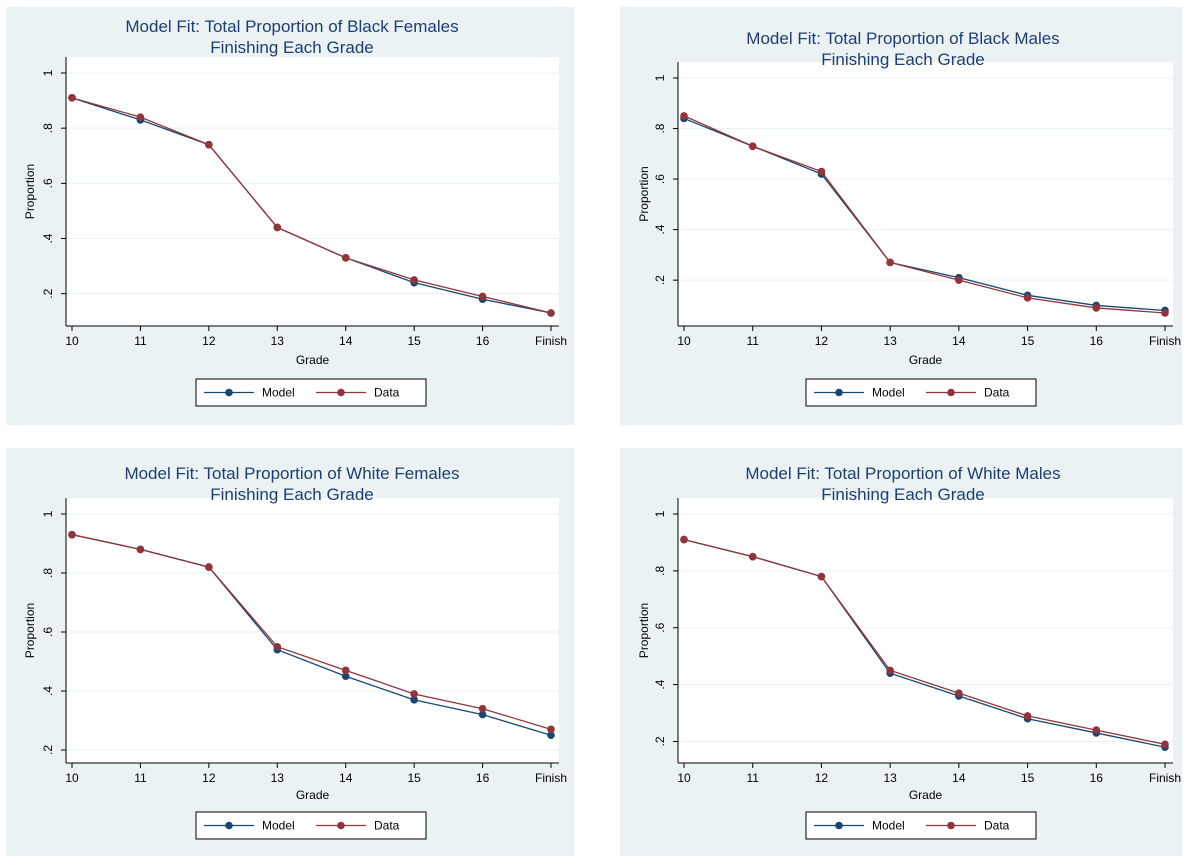 This screenshot has width=1184, height=859. Describe the element at coordinates (311, 392) in the screenshot. I see `legend-box` at that location.